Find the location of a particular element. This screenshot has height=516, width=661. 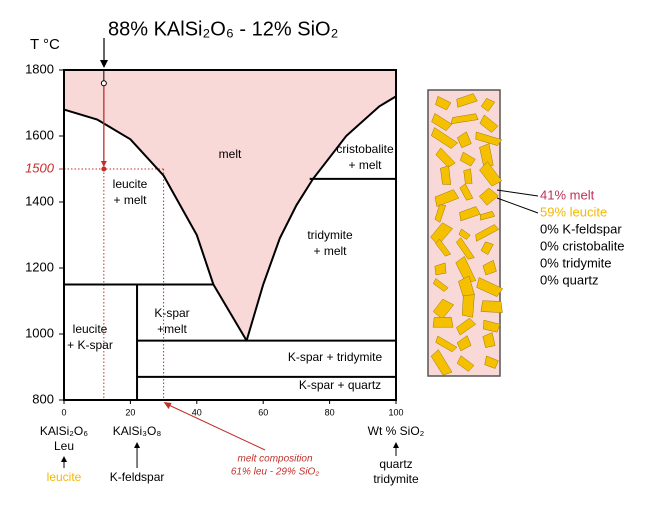

region-label: cristobalite is located at coordinates (365, 149).